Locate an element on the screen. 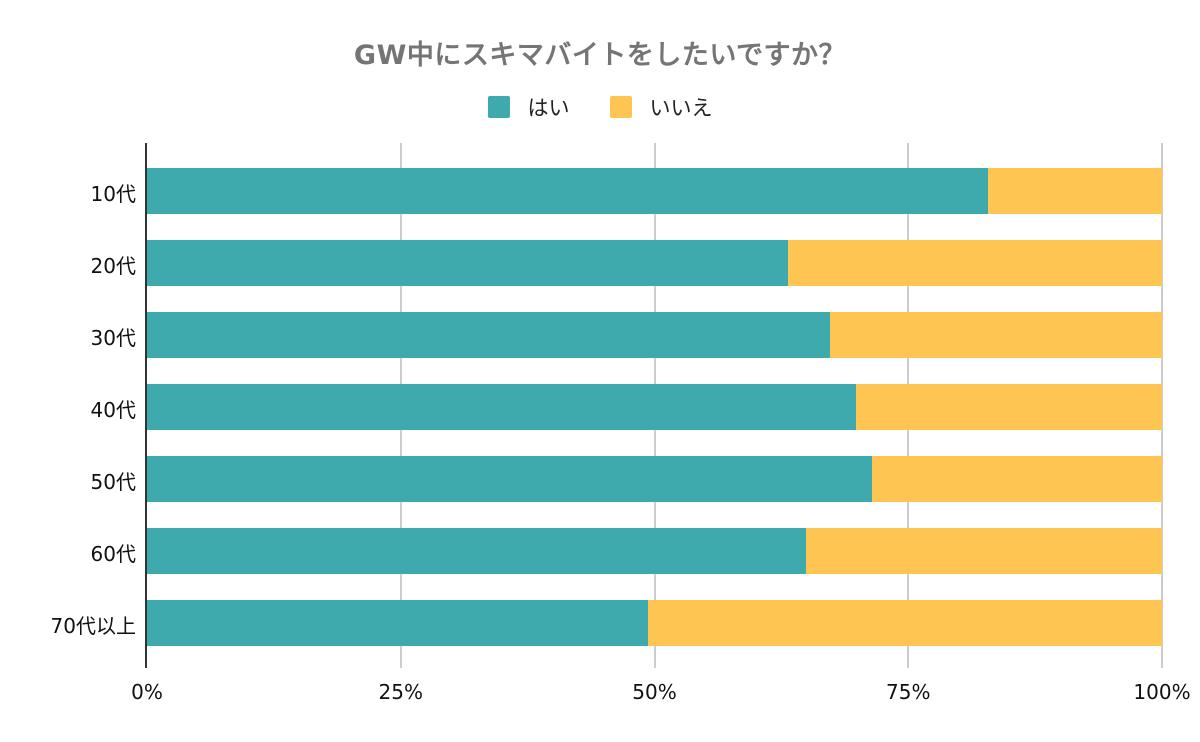 Image resolution: width=1200 pixels, height=742 pixels. y-tick-label: 60代 is located at coordinates (113, 554).